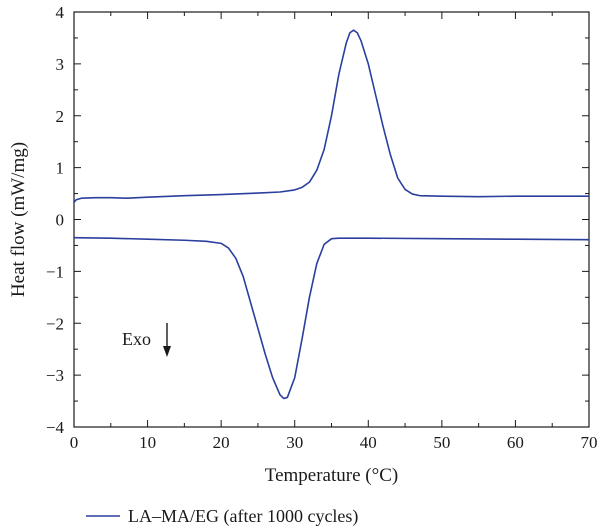  I want to click on y-tick-label: −3, so click(55, 375).